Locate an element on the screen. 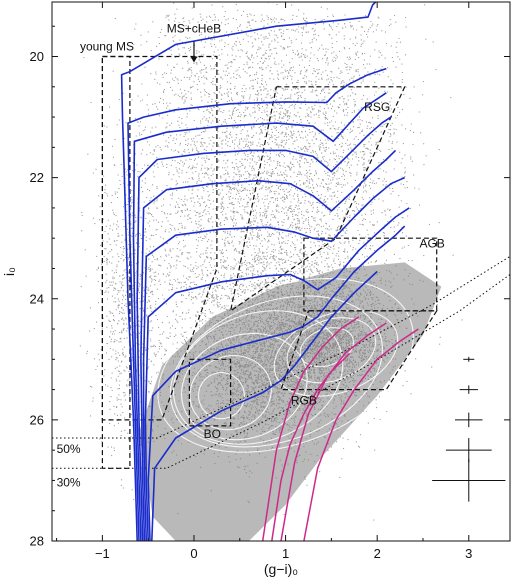  x-tick-label: 1 is located at coordinates (285, 553).